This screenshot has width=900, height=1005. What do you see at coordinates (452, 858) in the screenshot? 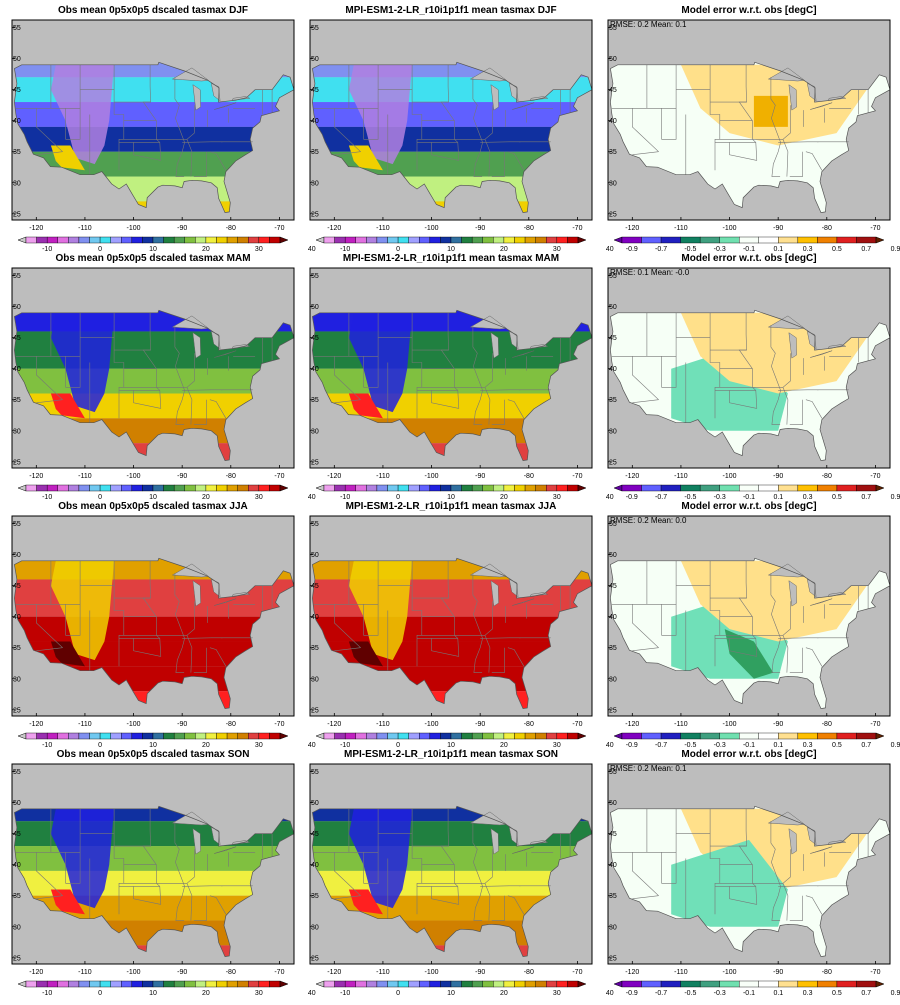
I see `temp-band` at bounding box center [452, 858].